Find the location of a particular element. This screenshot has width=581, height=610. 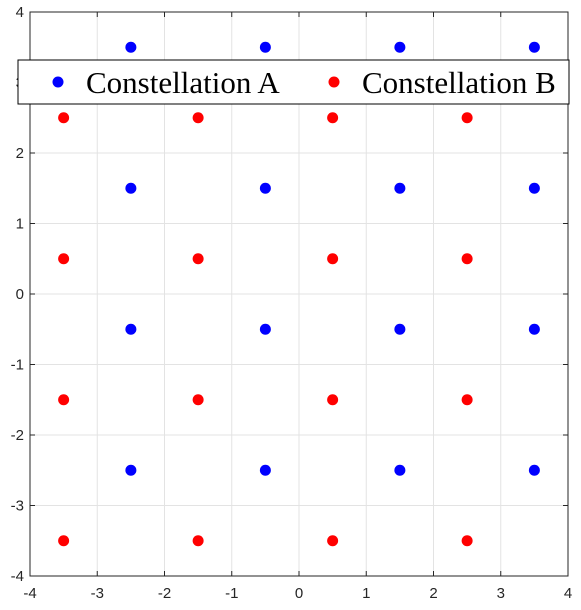

x-tick-label: -1 is located at coordinates (231, 593).